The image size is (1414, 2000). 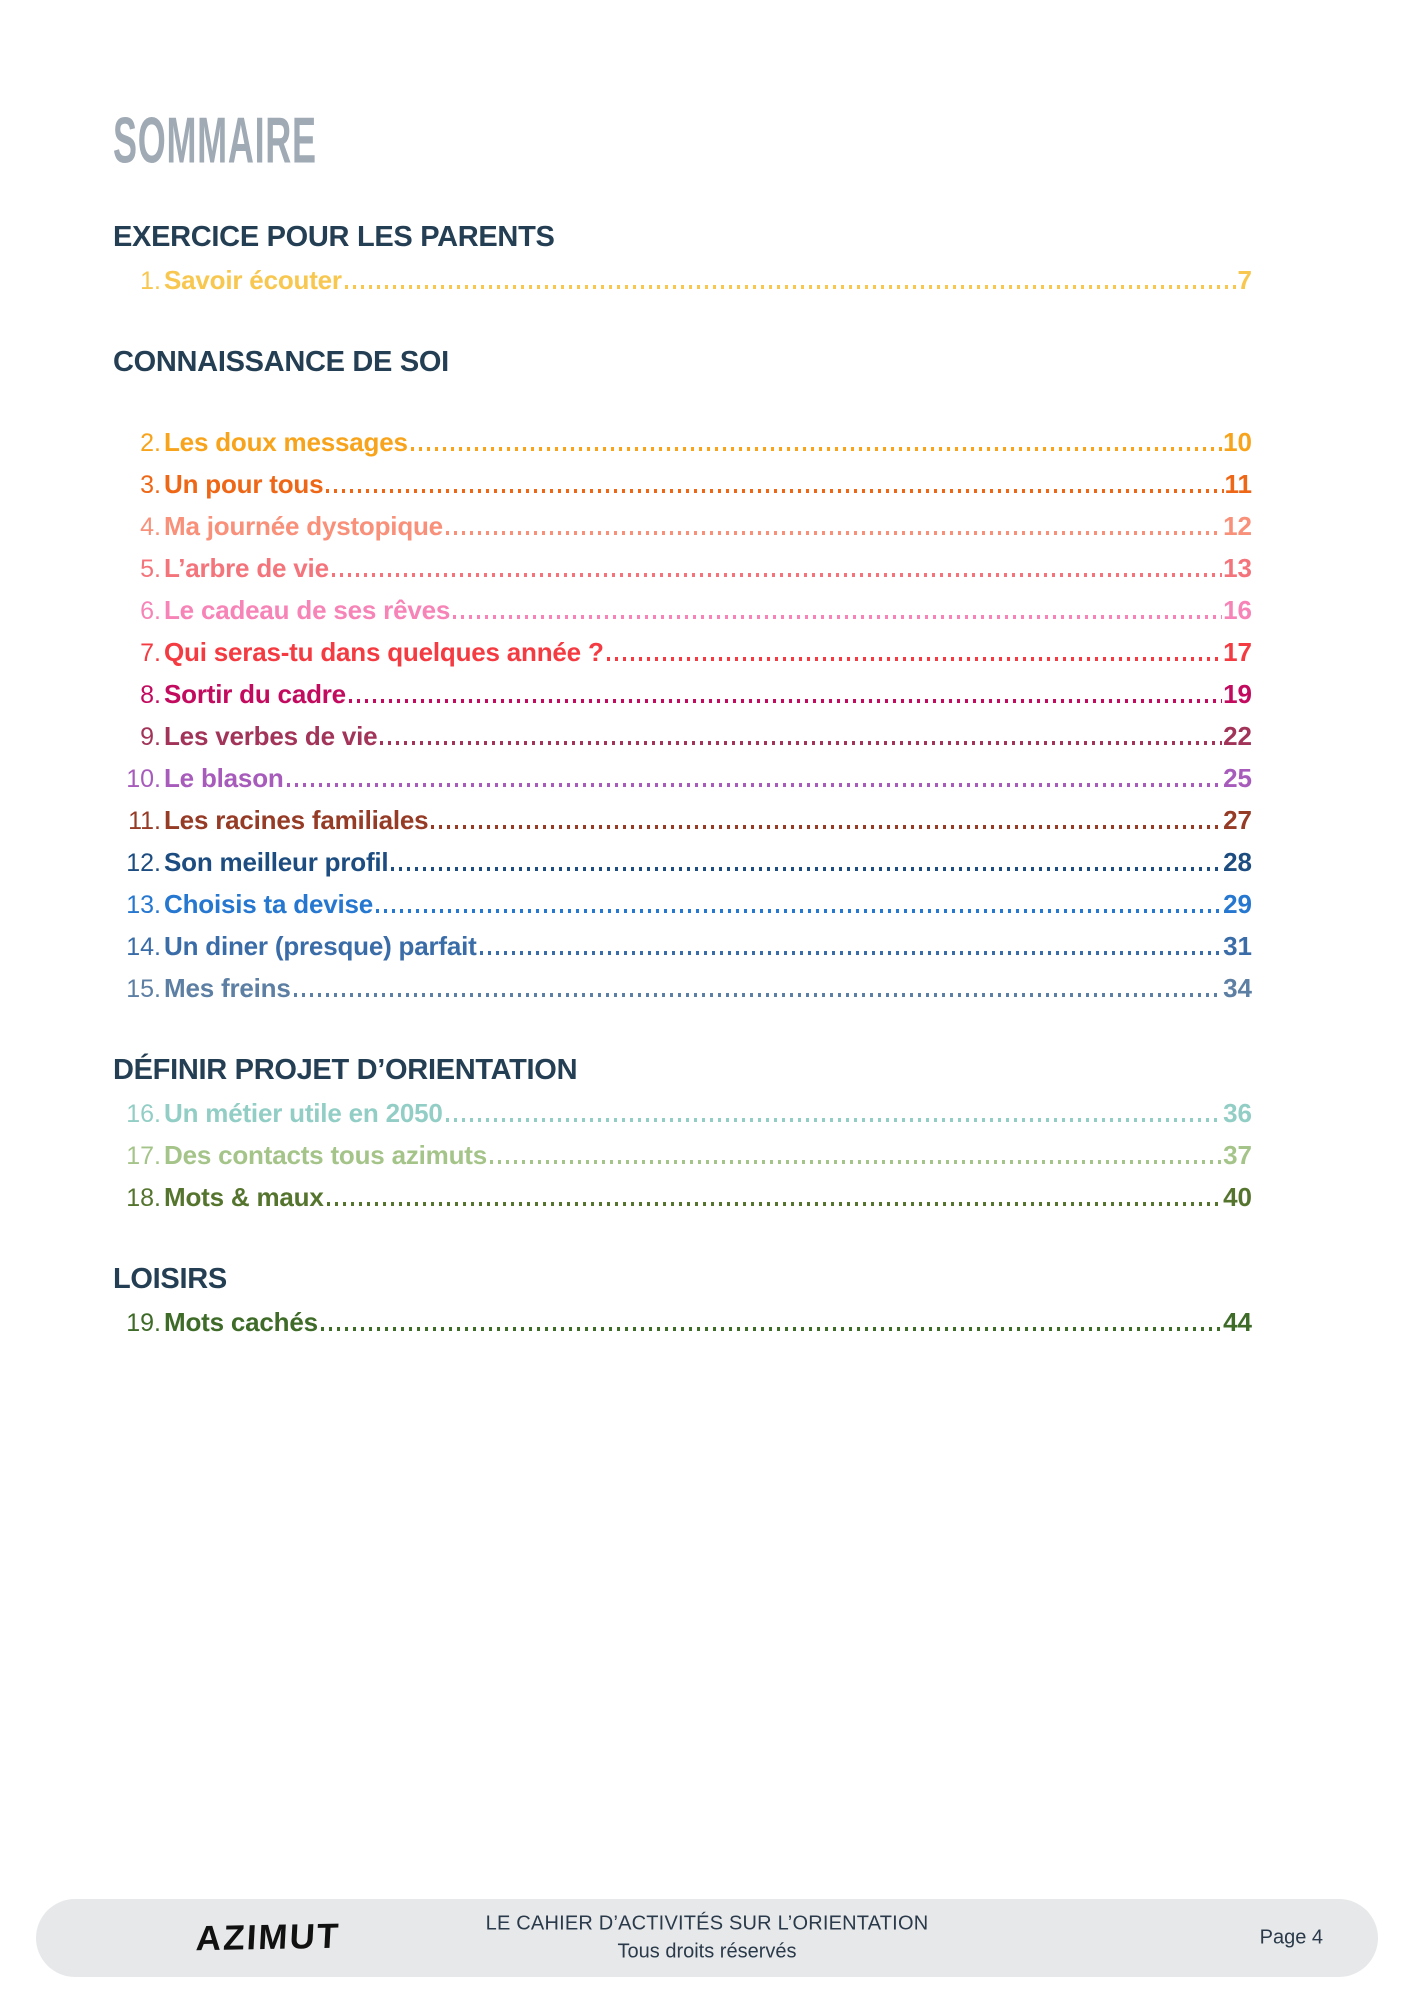 What do you see at coordinates (1291, 1937) in the screenshot?
I see `footer-page-number: Page 4` at bounding box center [1291, 1937].